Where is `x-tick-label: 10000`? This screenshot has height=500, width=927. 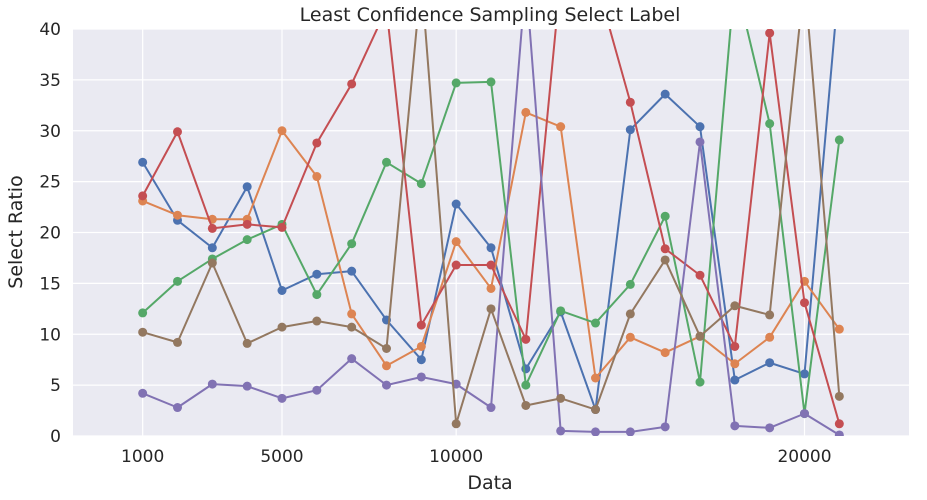 x-tick-label: 10000 is located at coordinates (456, 457).